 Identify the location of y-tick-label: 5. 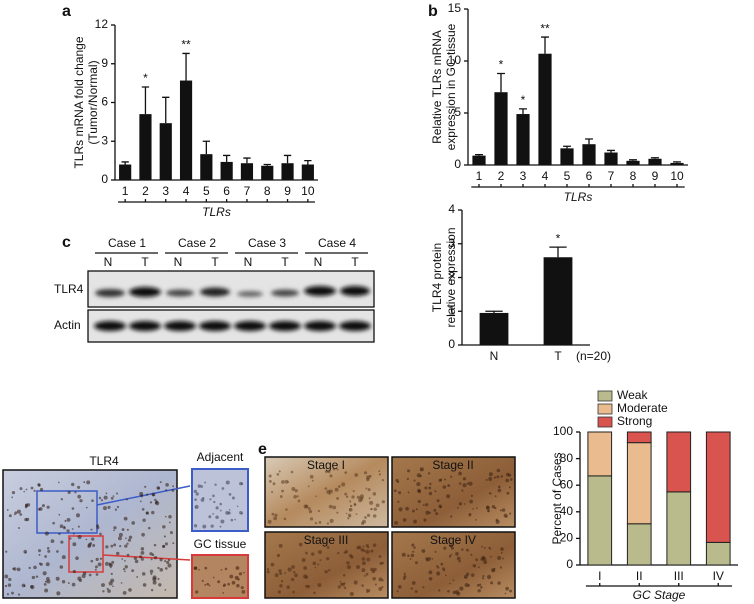
(457, 112).